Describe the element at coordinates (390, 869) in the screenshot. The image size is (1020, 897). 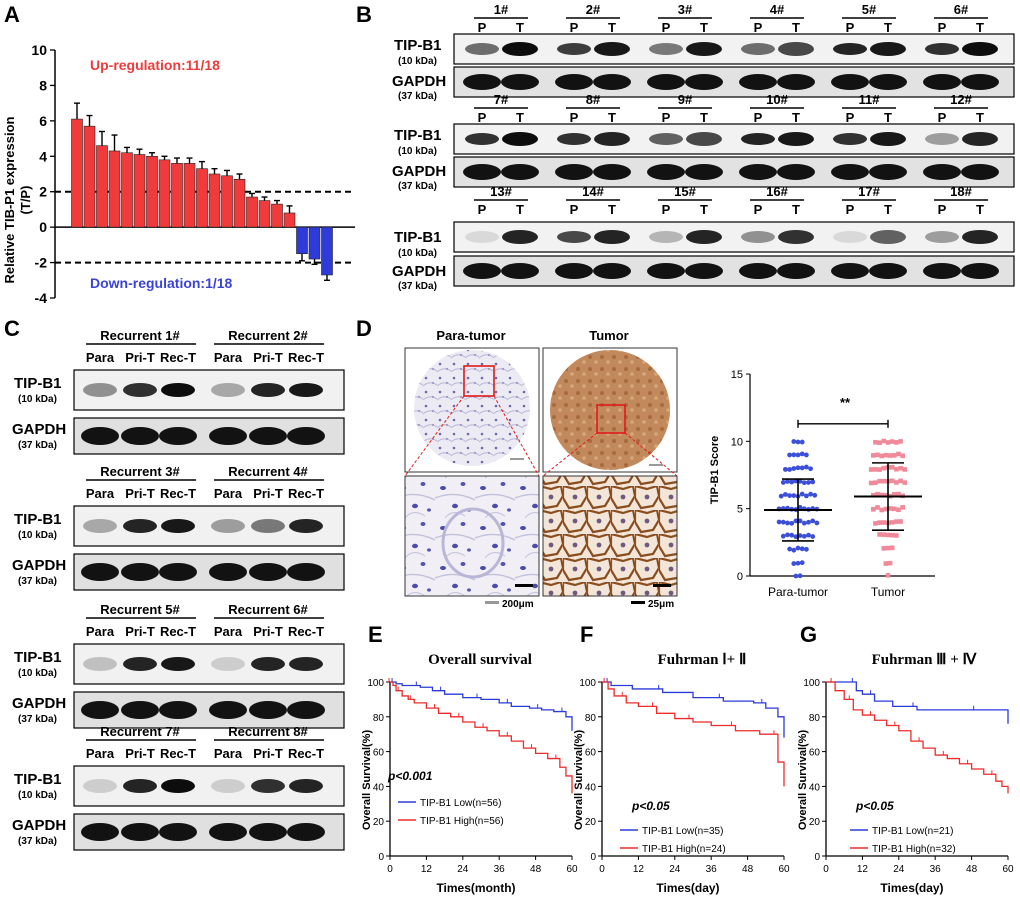
I see `km-e-x-tick-label: 0` at that location.